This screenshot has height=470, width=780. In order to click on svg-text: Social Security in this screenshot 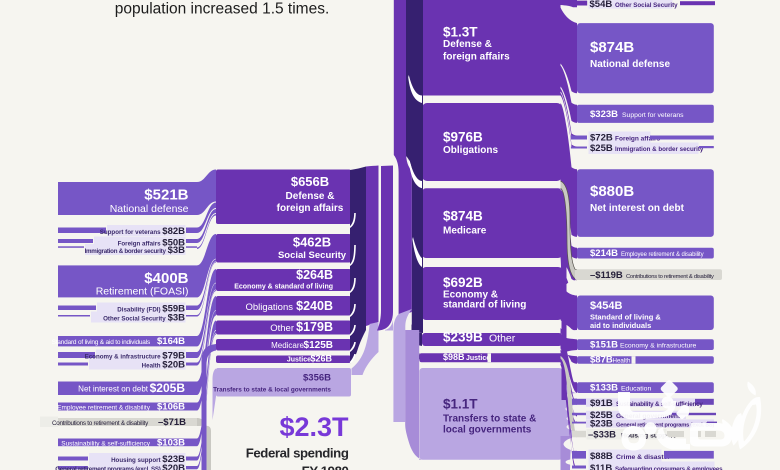, I will do `click(312, 255)`.